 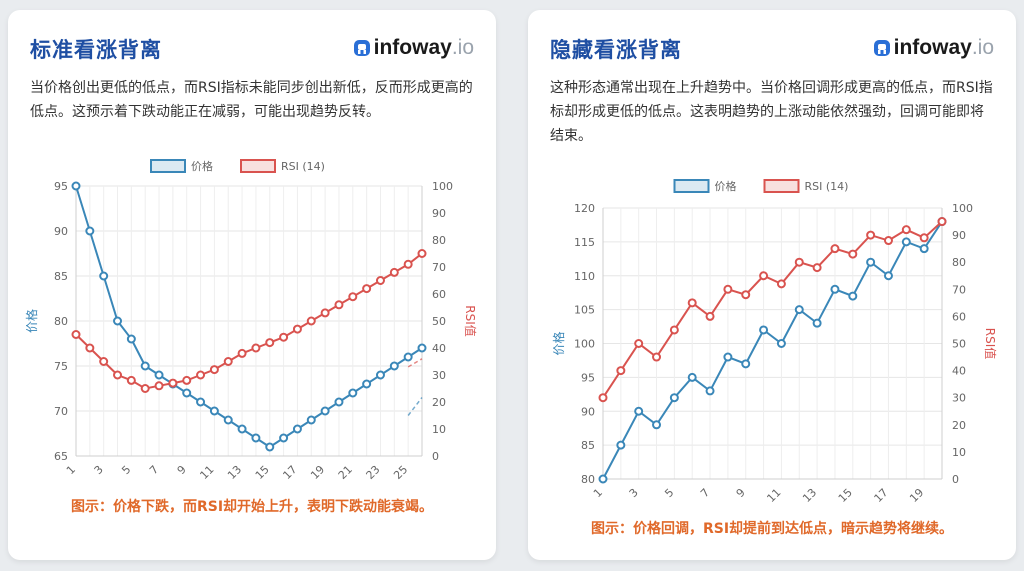 I want to click on y2-tick-label: 40, so click(x=959, y=371).